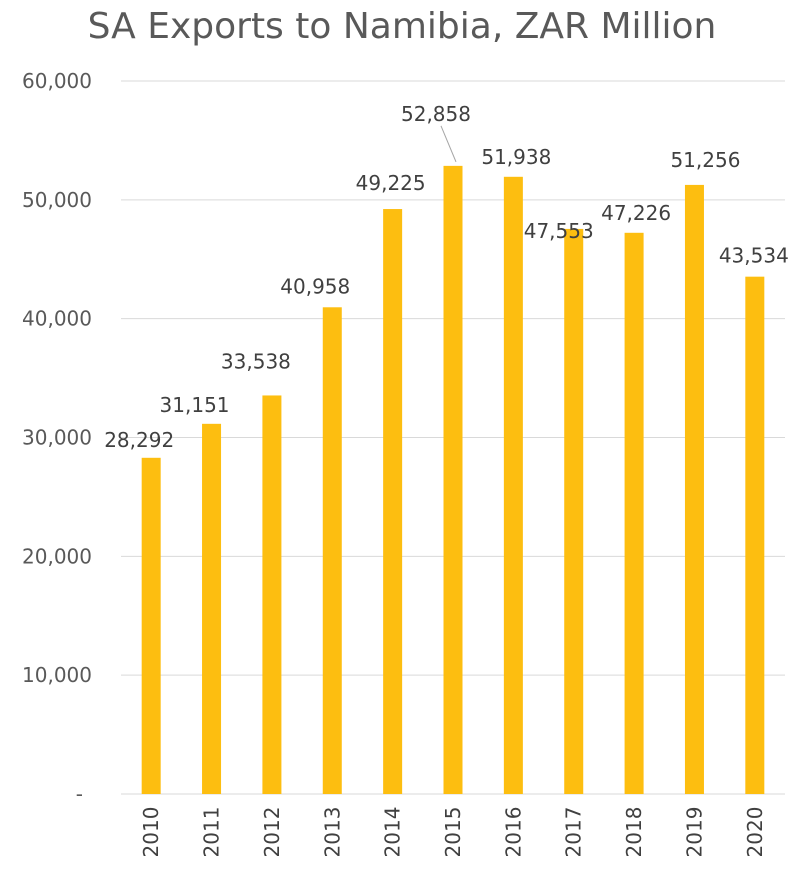 The image size is (805, 873). I want to click on bar-2017, so click(574, 511).